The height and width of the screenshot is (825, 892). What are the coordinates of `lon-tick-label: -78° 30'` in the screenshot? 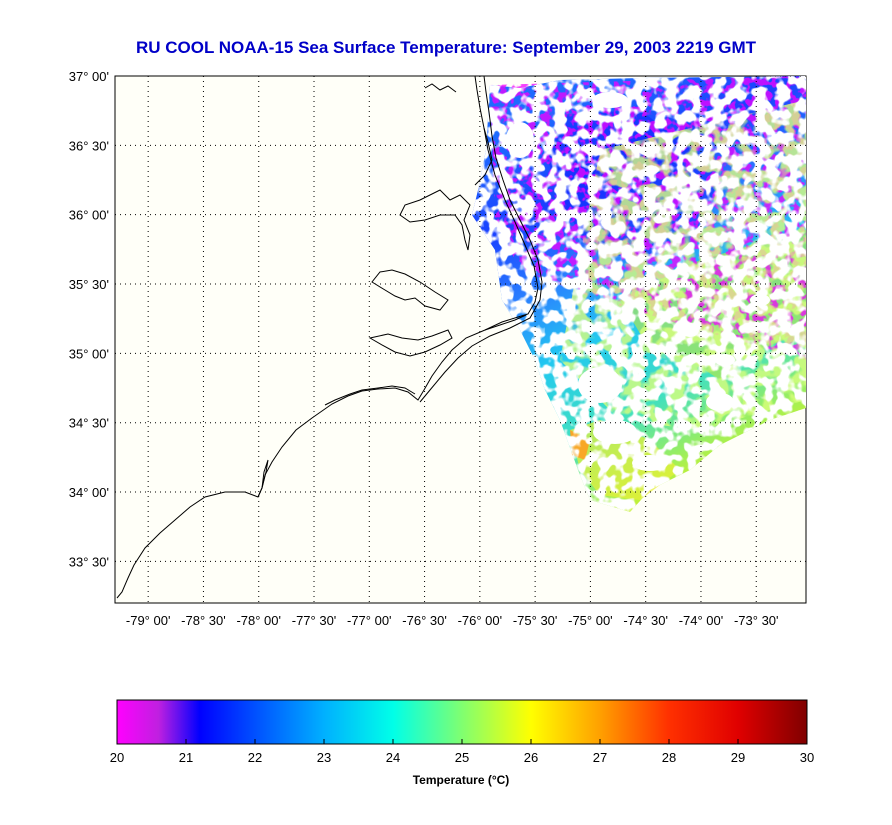 It's located at (203, 620).